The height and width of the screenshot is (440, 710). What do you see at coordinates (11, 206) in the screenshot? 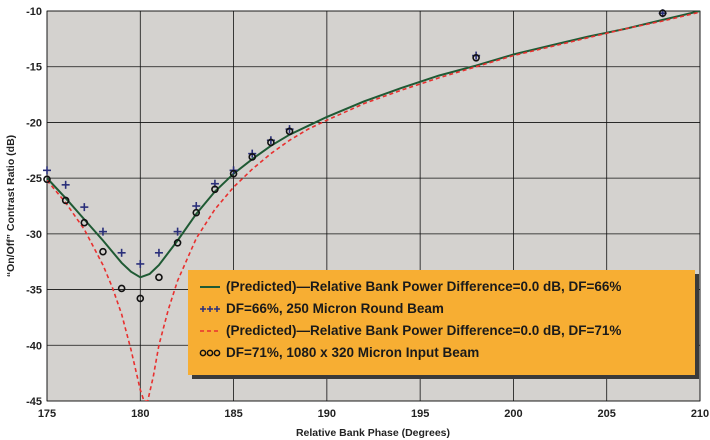
I see `y-axis-title: “On/Off” Contrast Ratio (dB)` at bounding box center [11, 206].